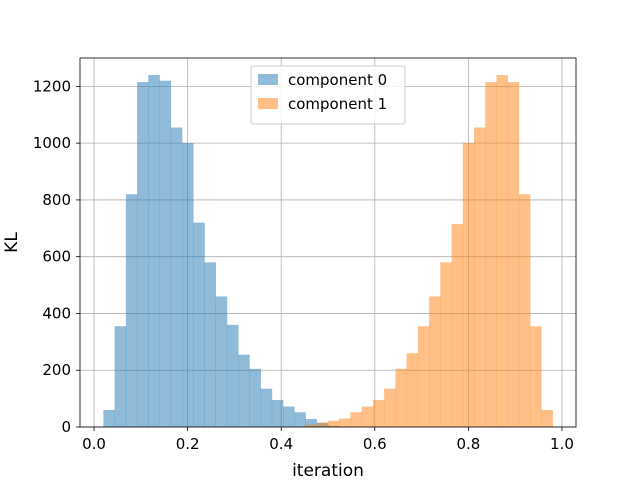 Image resolution: width=640 pixels, height=480 pixels. What do you see at coordinates (328, 440) in the screenshot?
I see `x-axis-ticks: 0.0 0.2 0.4 0.6 0.8 1.0` at bounding box center [328, 440].